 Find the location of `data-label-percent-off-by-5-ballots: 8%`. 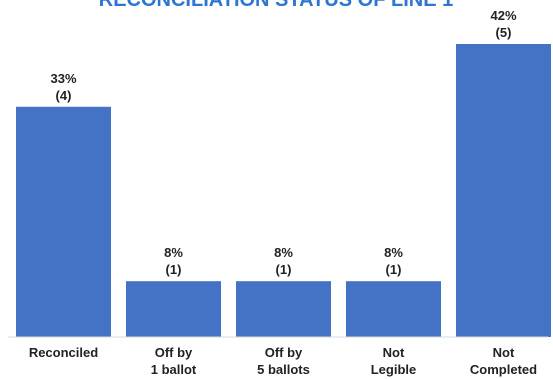

data-label-percent-off-by-5-ballots: 8% is located at coordinates (283, 252).